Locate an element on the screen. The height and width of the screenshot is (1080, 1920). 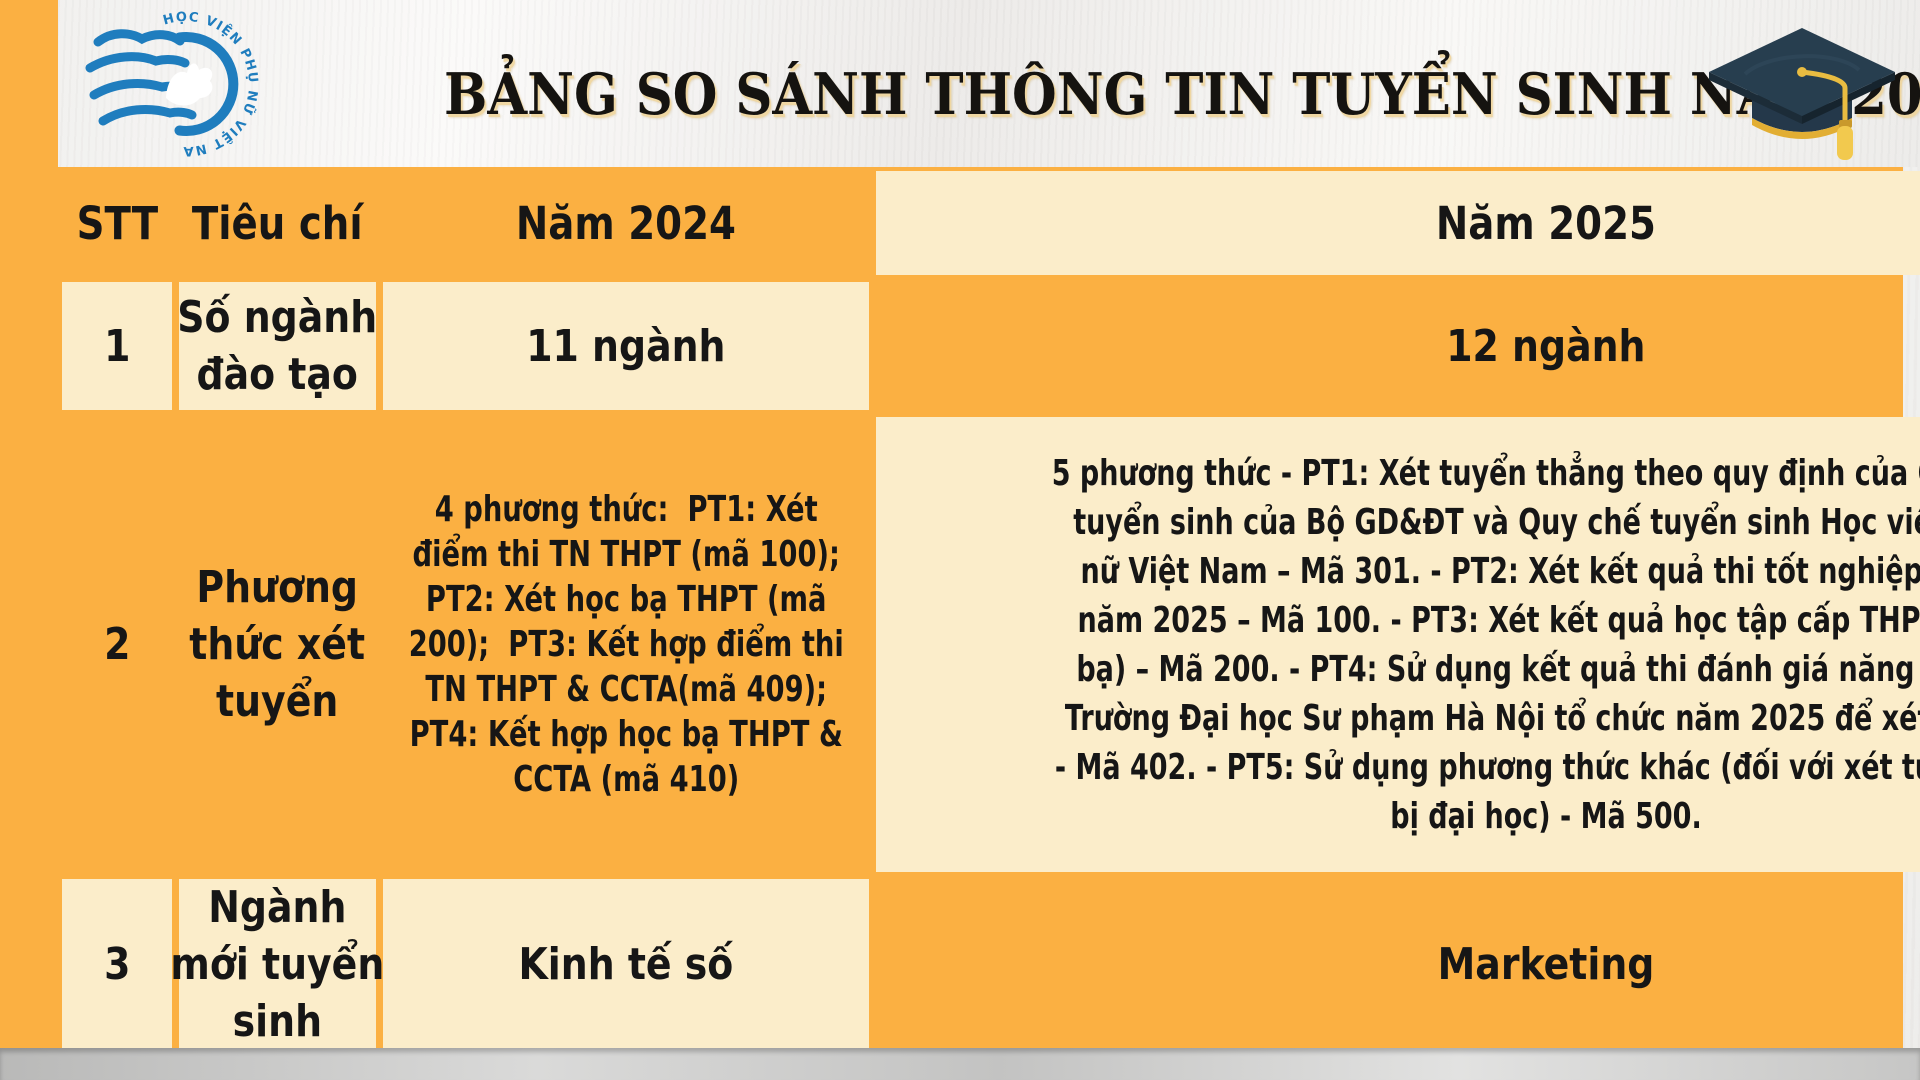
logo-waves is located at coordinates (162, 82).